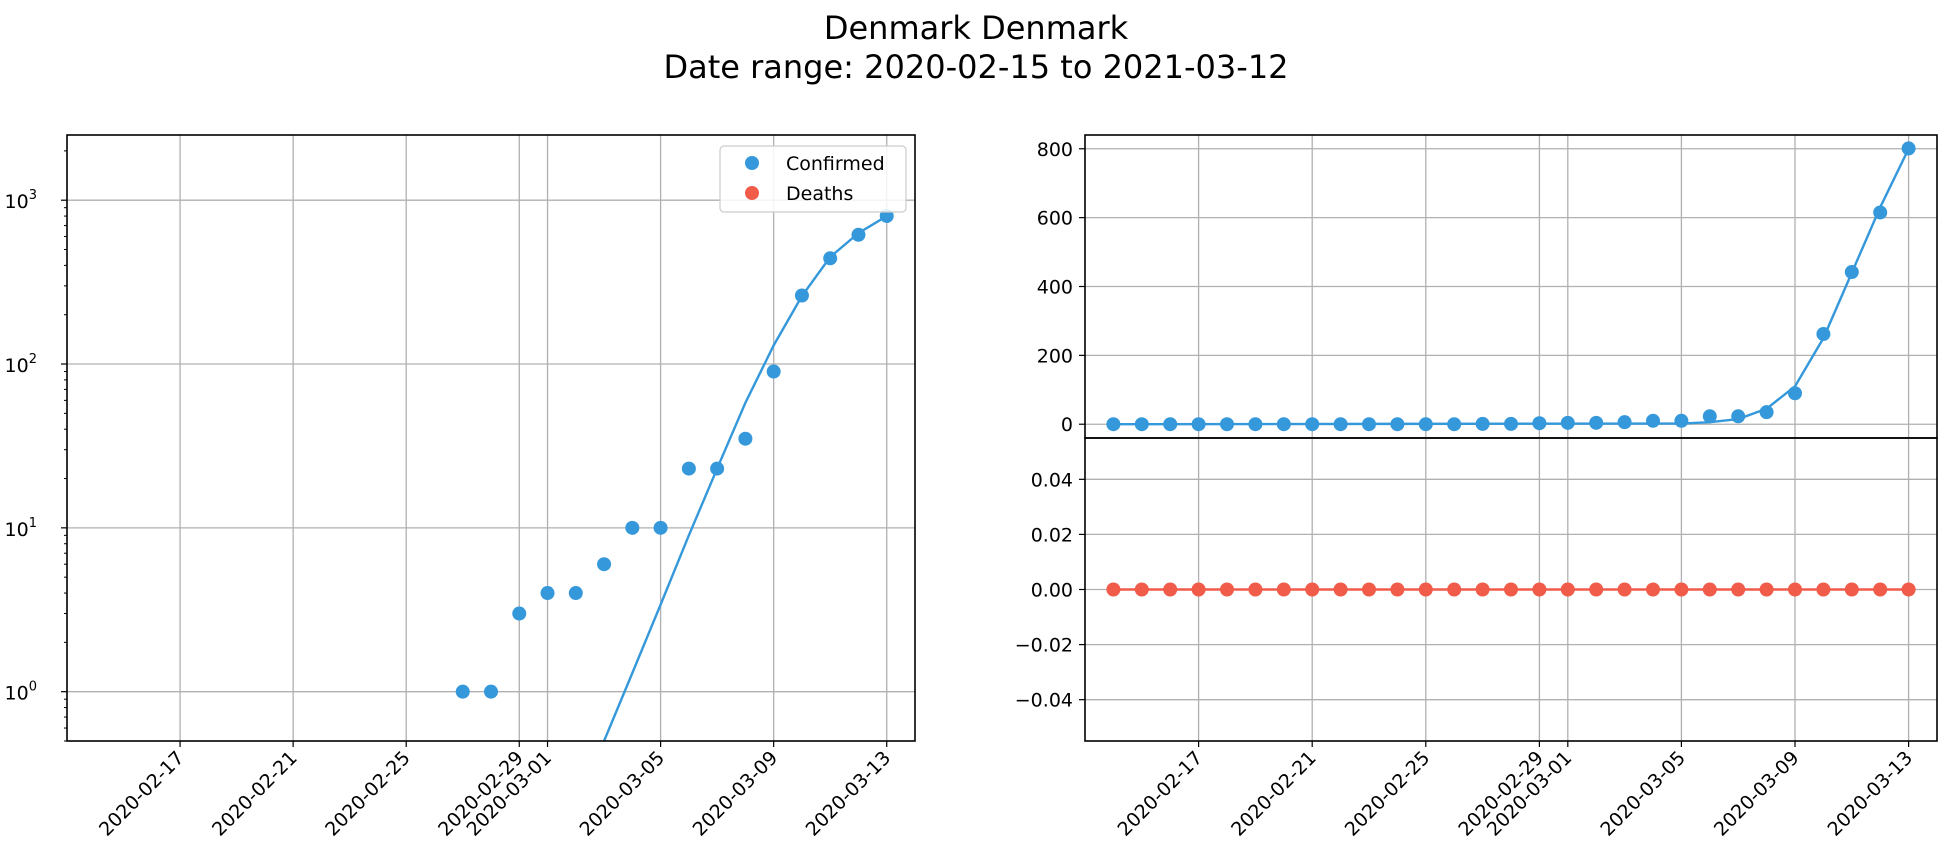 The height and width of the screenshot is (868, 1953). I want to click on y-tick-label: 10², so click(21, 364).